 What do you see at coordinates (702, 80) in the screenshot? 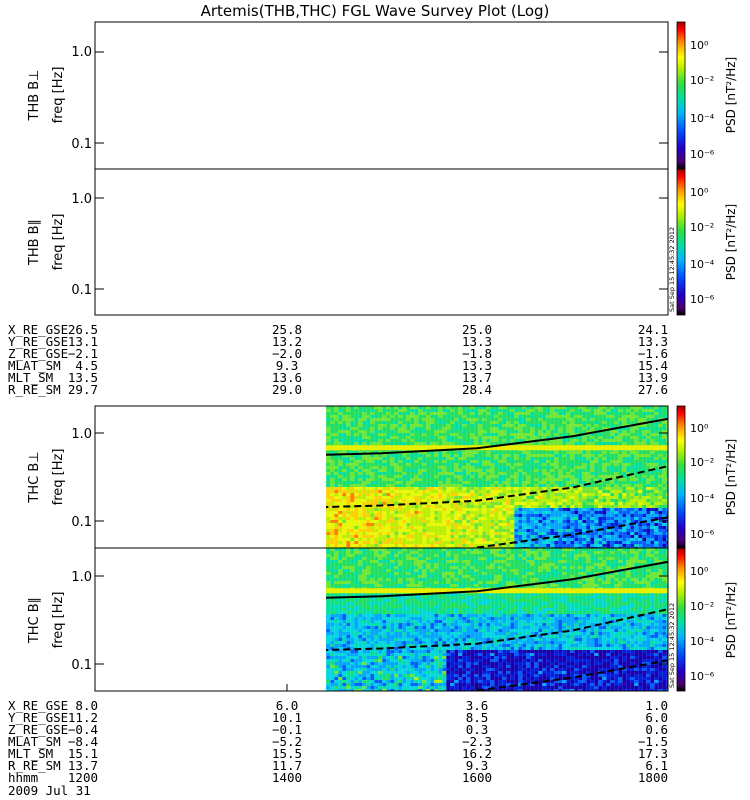
I see `colorbar-tick: 10⁻²` at bounding box center [702, 80].